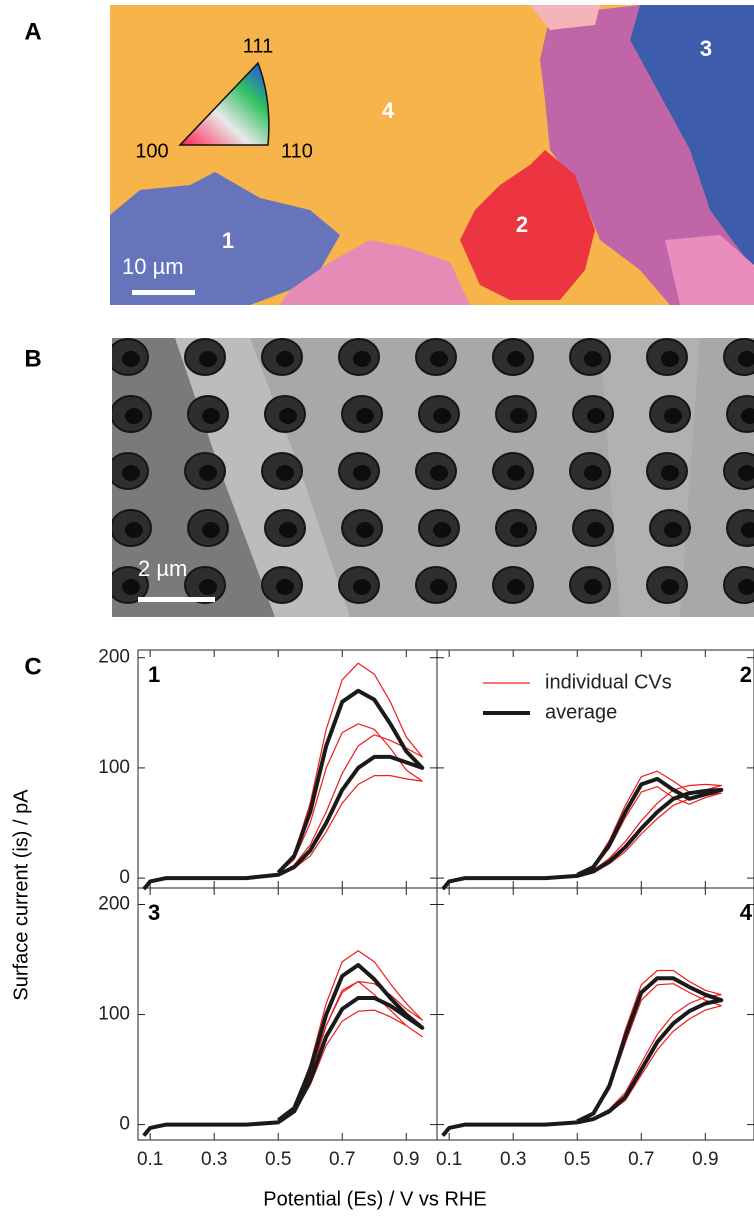 The image size is (754, 1223). Describe the element at coordinates (32, 666) in the screenshot. I see `panel-label: C` at that location.